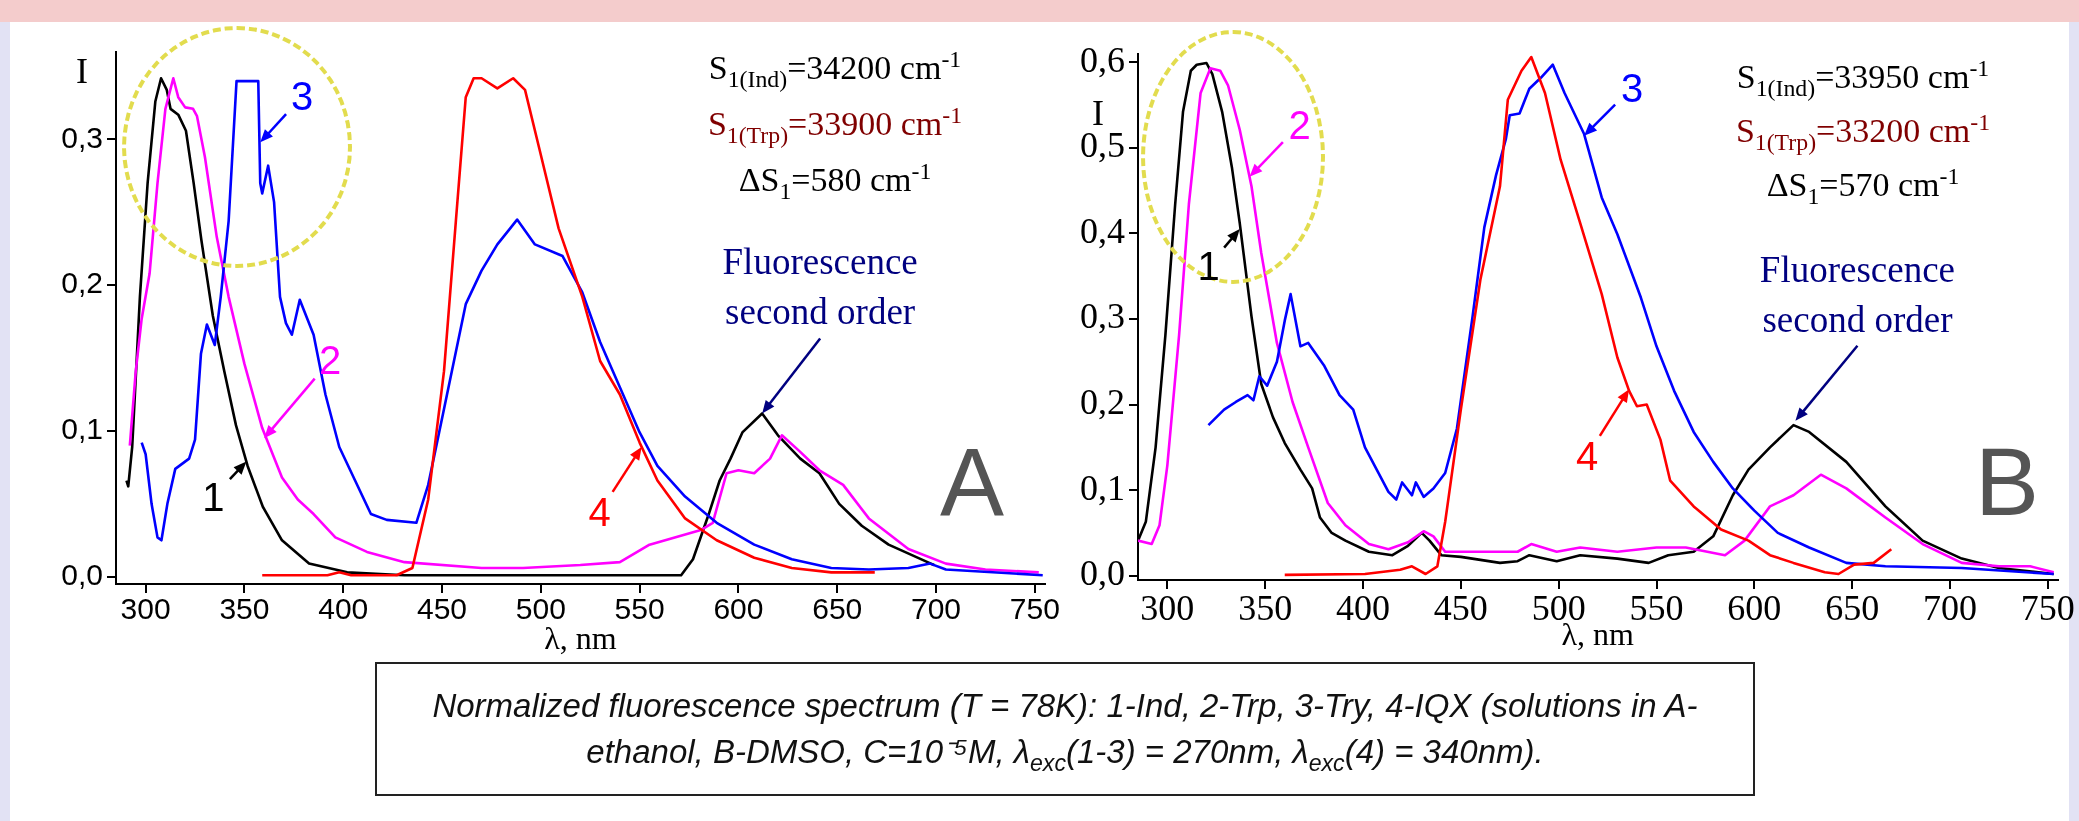  What do you see at coordinates (972, 481) in the screenshot?
I see `annotation: A` at bounding box center [972, 481].